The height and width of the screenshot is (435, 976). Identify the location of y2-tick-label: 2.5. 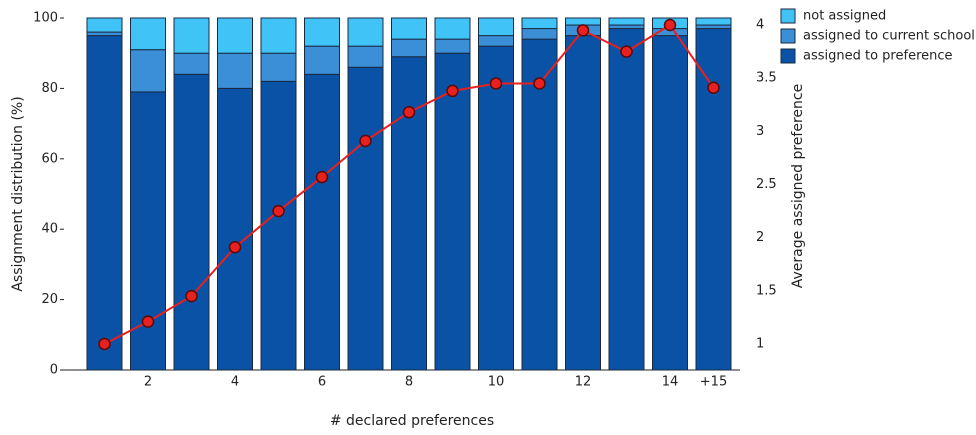
(766, 184).